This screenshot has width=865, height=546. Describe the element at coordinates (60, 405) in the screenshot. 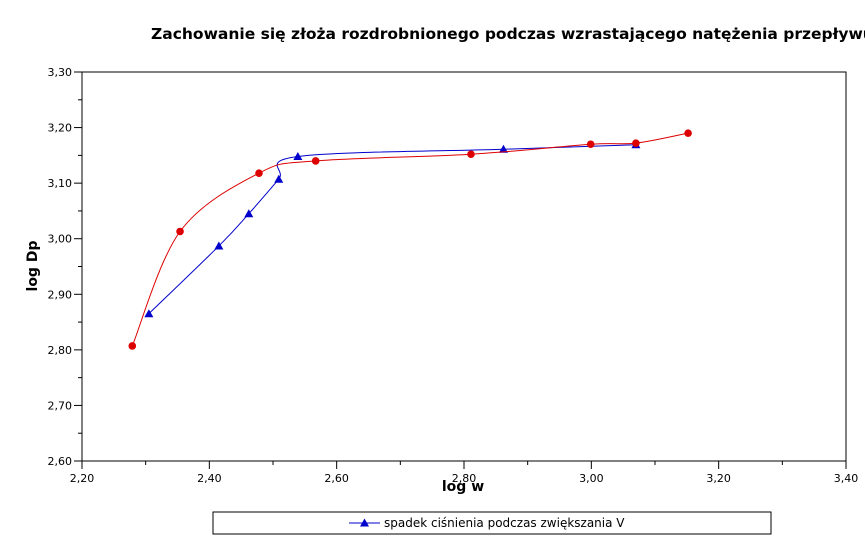

I see `y-tick-label: 2,70` at that location.